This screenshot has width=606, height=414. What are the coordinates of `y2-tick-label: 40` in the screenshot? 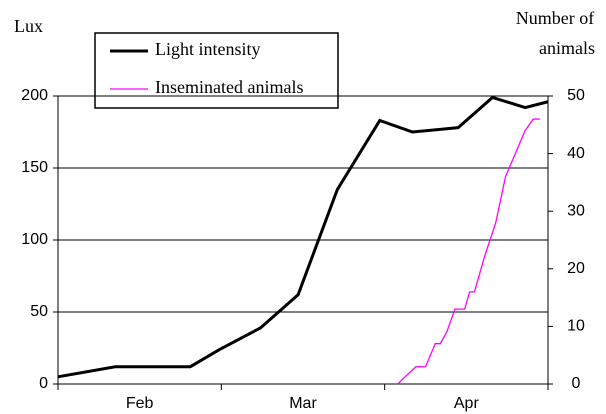 It's located at (576, 153).